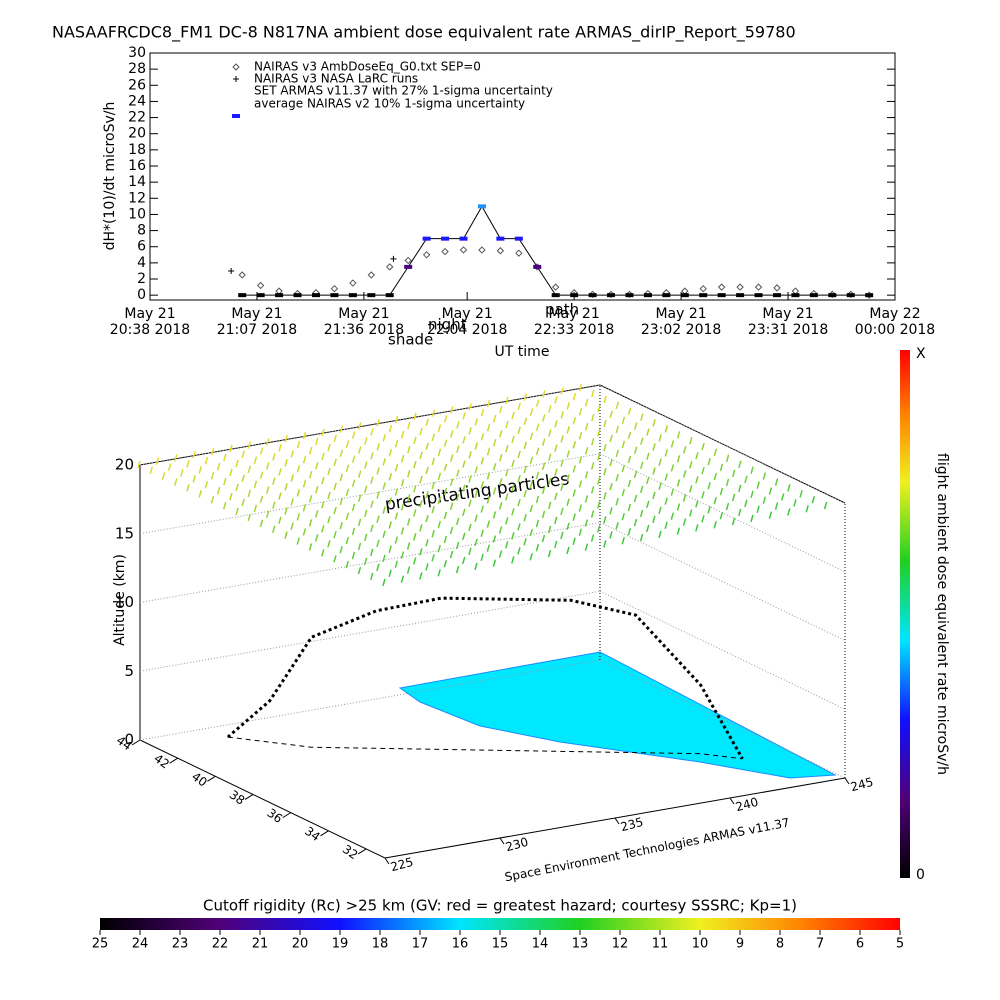 This screenshot has width=1000, height=1000. Describe the element at coordinates (137, 69) in the screenshot. I see `y-tick-label: 28` at that location.